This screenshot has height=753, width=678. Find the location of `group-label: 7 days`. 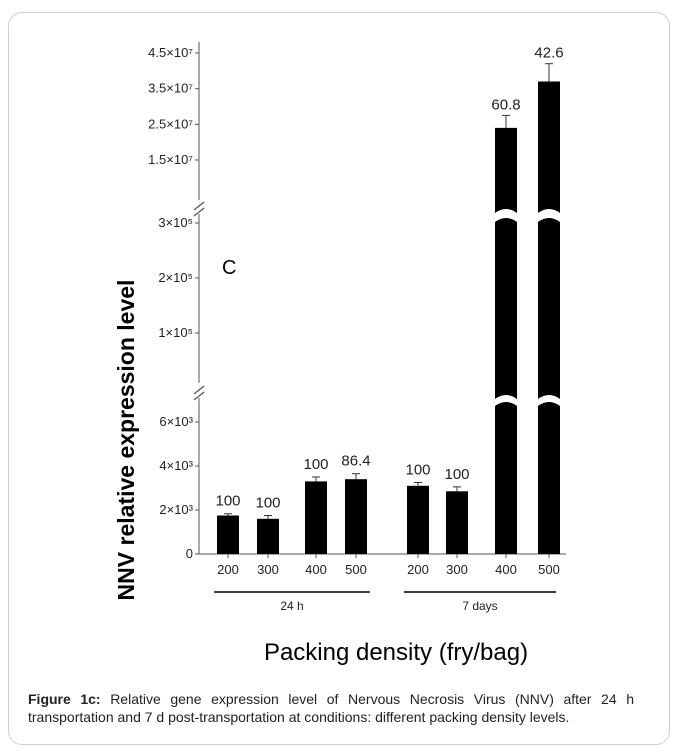

group-label: 7 days is located at coordinates (479, 606).